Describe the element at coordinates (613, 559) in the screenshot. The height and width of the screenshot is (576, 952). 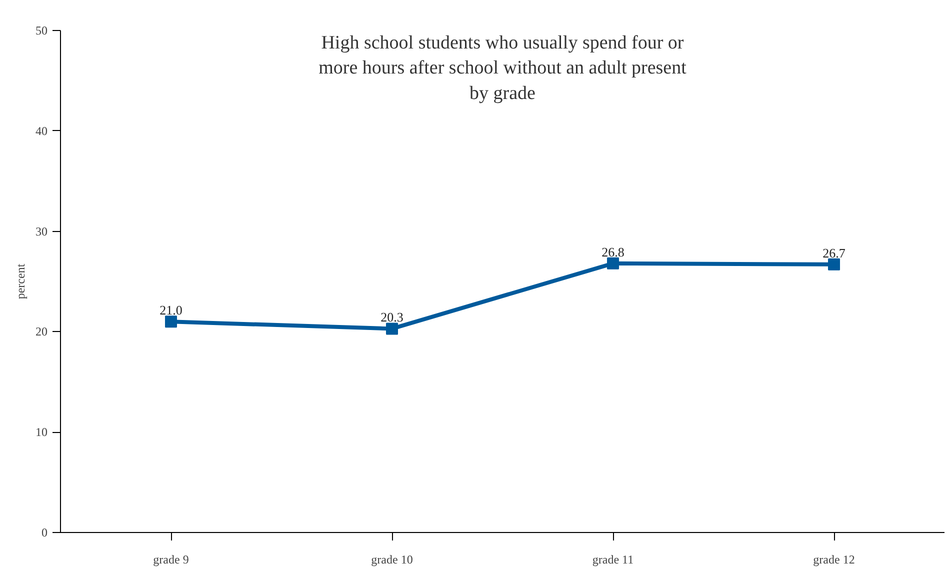
I see `x-tick-label: grade 11` at that location.